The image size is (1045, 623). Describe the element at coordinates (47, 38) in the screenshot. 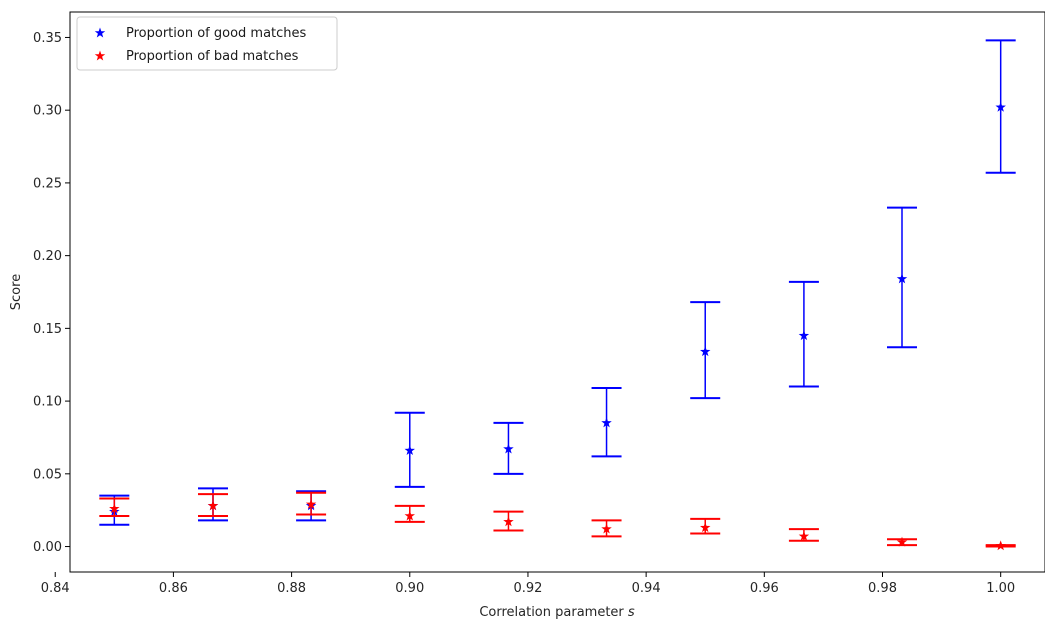

I see `y-tick-label: 0.35` at that location.